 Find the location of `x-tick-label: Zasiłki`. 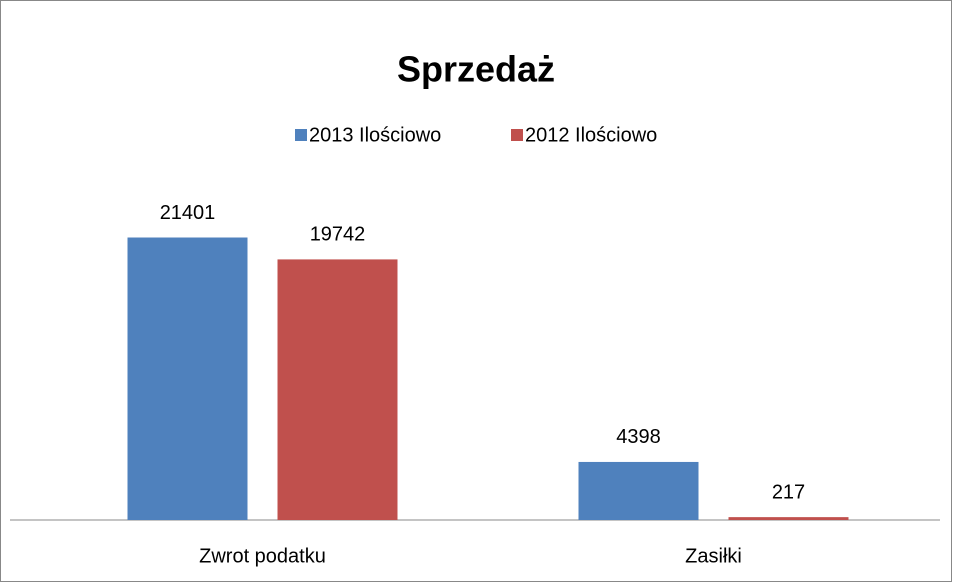

x-tick-label: Zasiłki is located at coordinates (713, 556).